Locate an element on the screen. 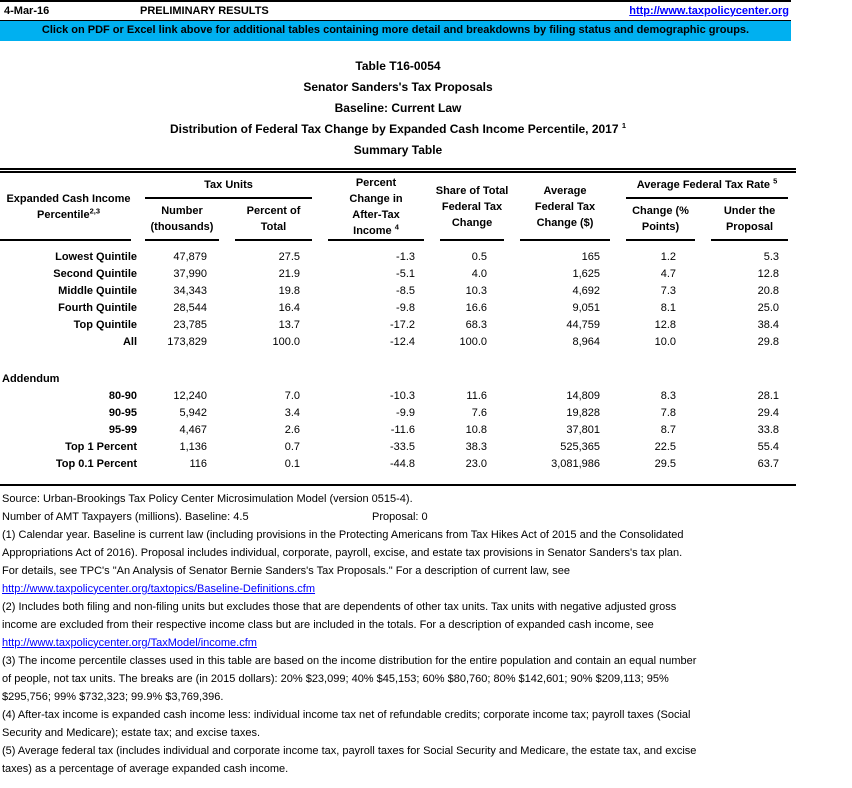 This screenshot has width=852, height=788. cell: -1.3 is located at coordinates (406, 256).